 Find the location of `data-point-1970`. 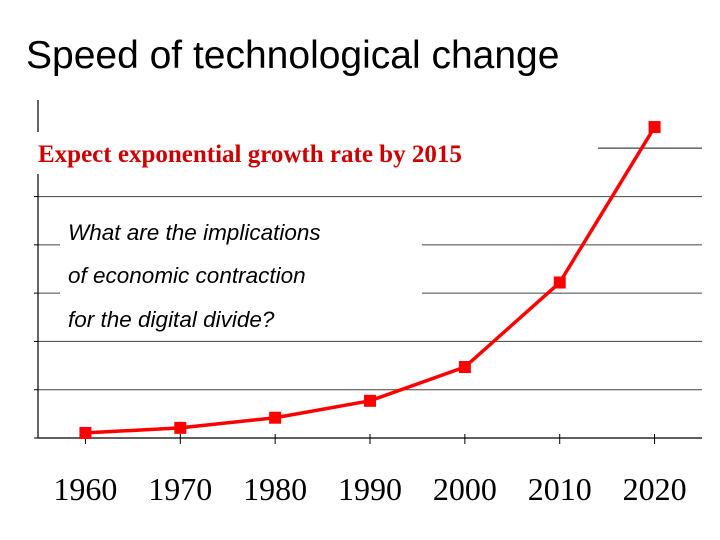

data-point-1970 is located at coordinates (180, 427).